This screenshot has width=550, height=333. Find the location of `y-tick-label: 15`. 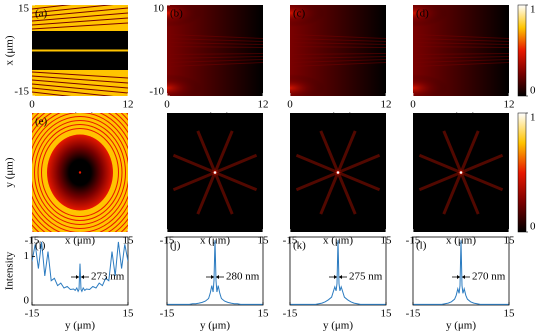

y-tick-label: 15 is located at coordinates (24, 9).